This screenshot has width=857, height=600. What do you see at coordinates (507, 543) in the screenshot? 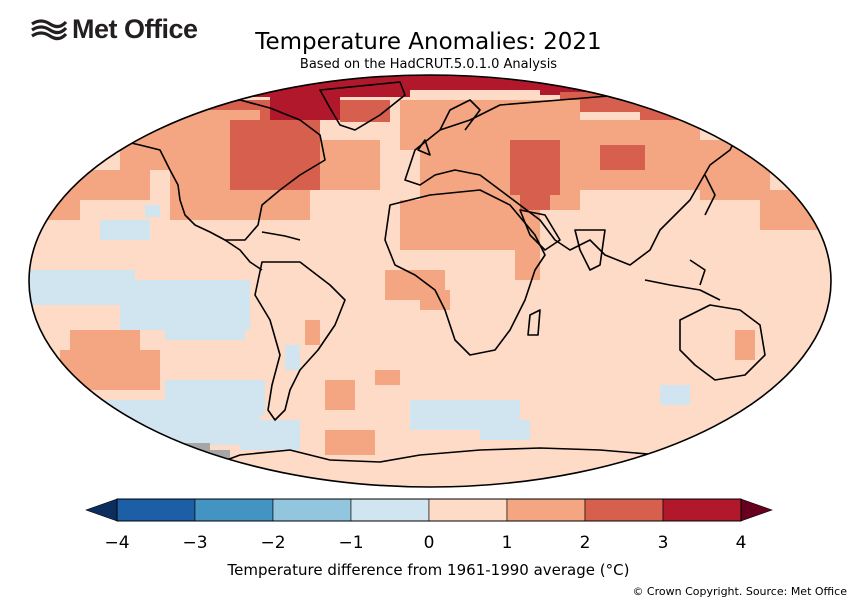
I see `colorbar-tick: 1` at bounding box center [507, 543].